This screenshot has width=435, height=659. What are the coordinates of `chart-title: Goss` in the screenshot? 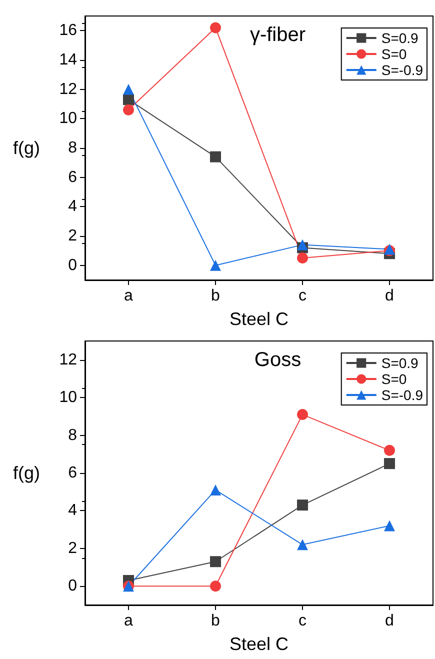 It's located at (278, 360).